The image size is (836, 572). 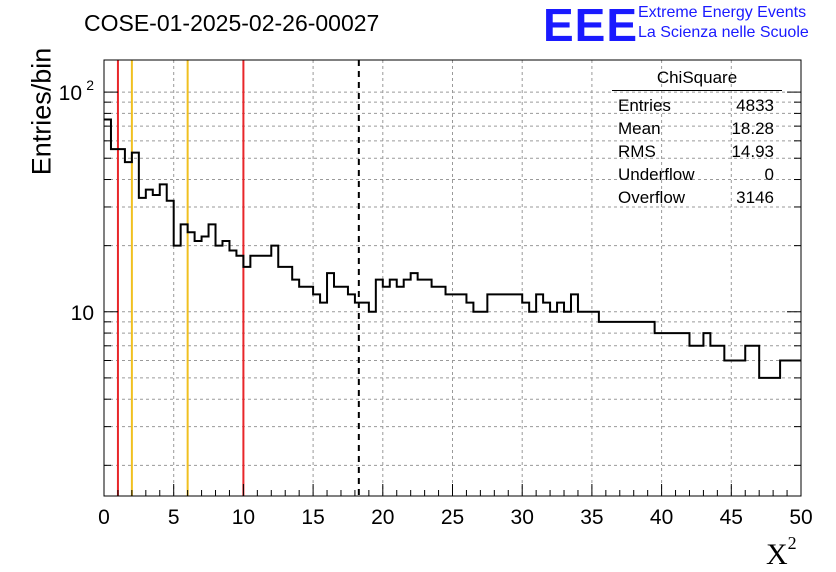 I want to click on x-axis-label-base: X, so click(x=777, y=554).